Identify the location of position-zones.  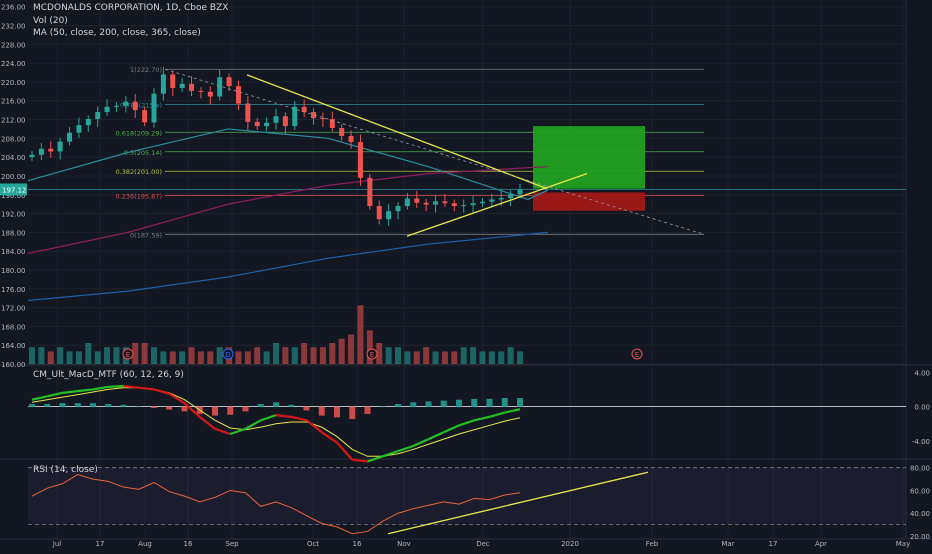
(589, 168).